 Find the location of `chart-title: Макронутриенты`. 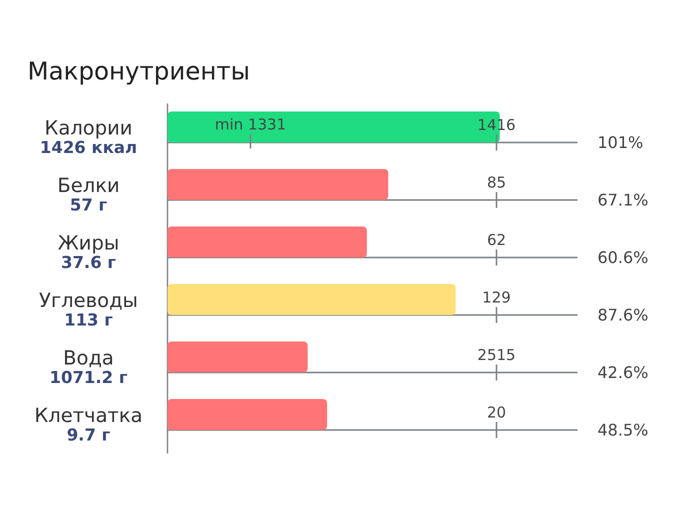

chart-title: Макронутриенты is located at coordinates (139, 71).